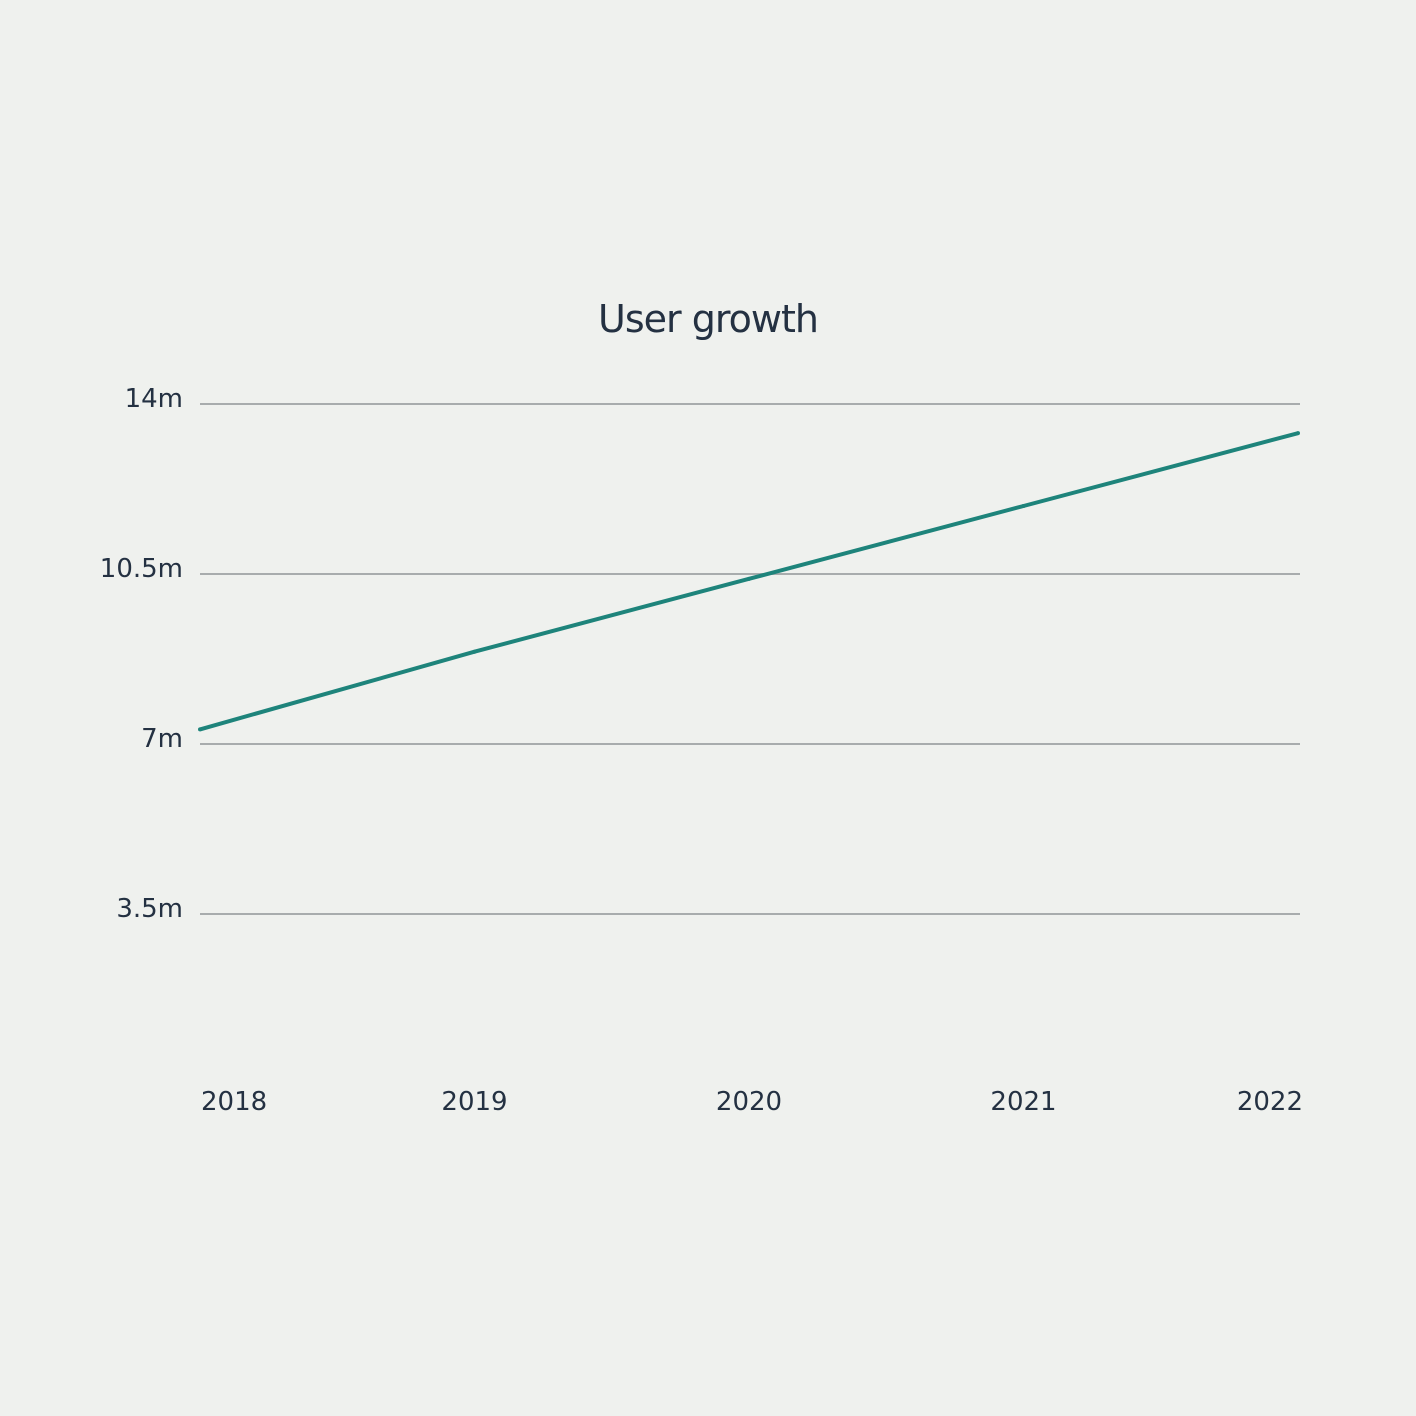 This screenshot has height=1416, width=1416. What do you see at coordinates (1270, 1102) in the screenshot?
I see `x-tick-label: 2022` at bounding box center [1270, 1102].